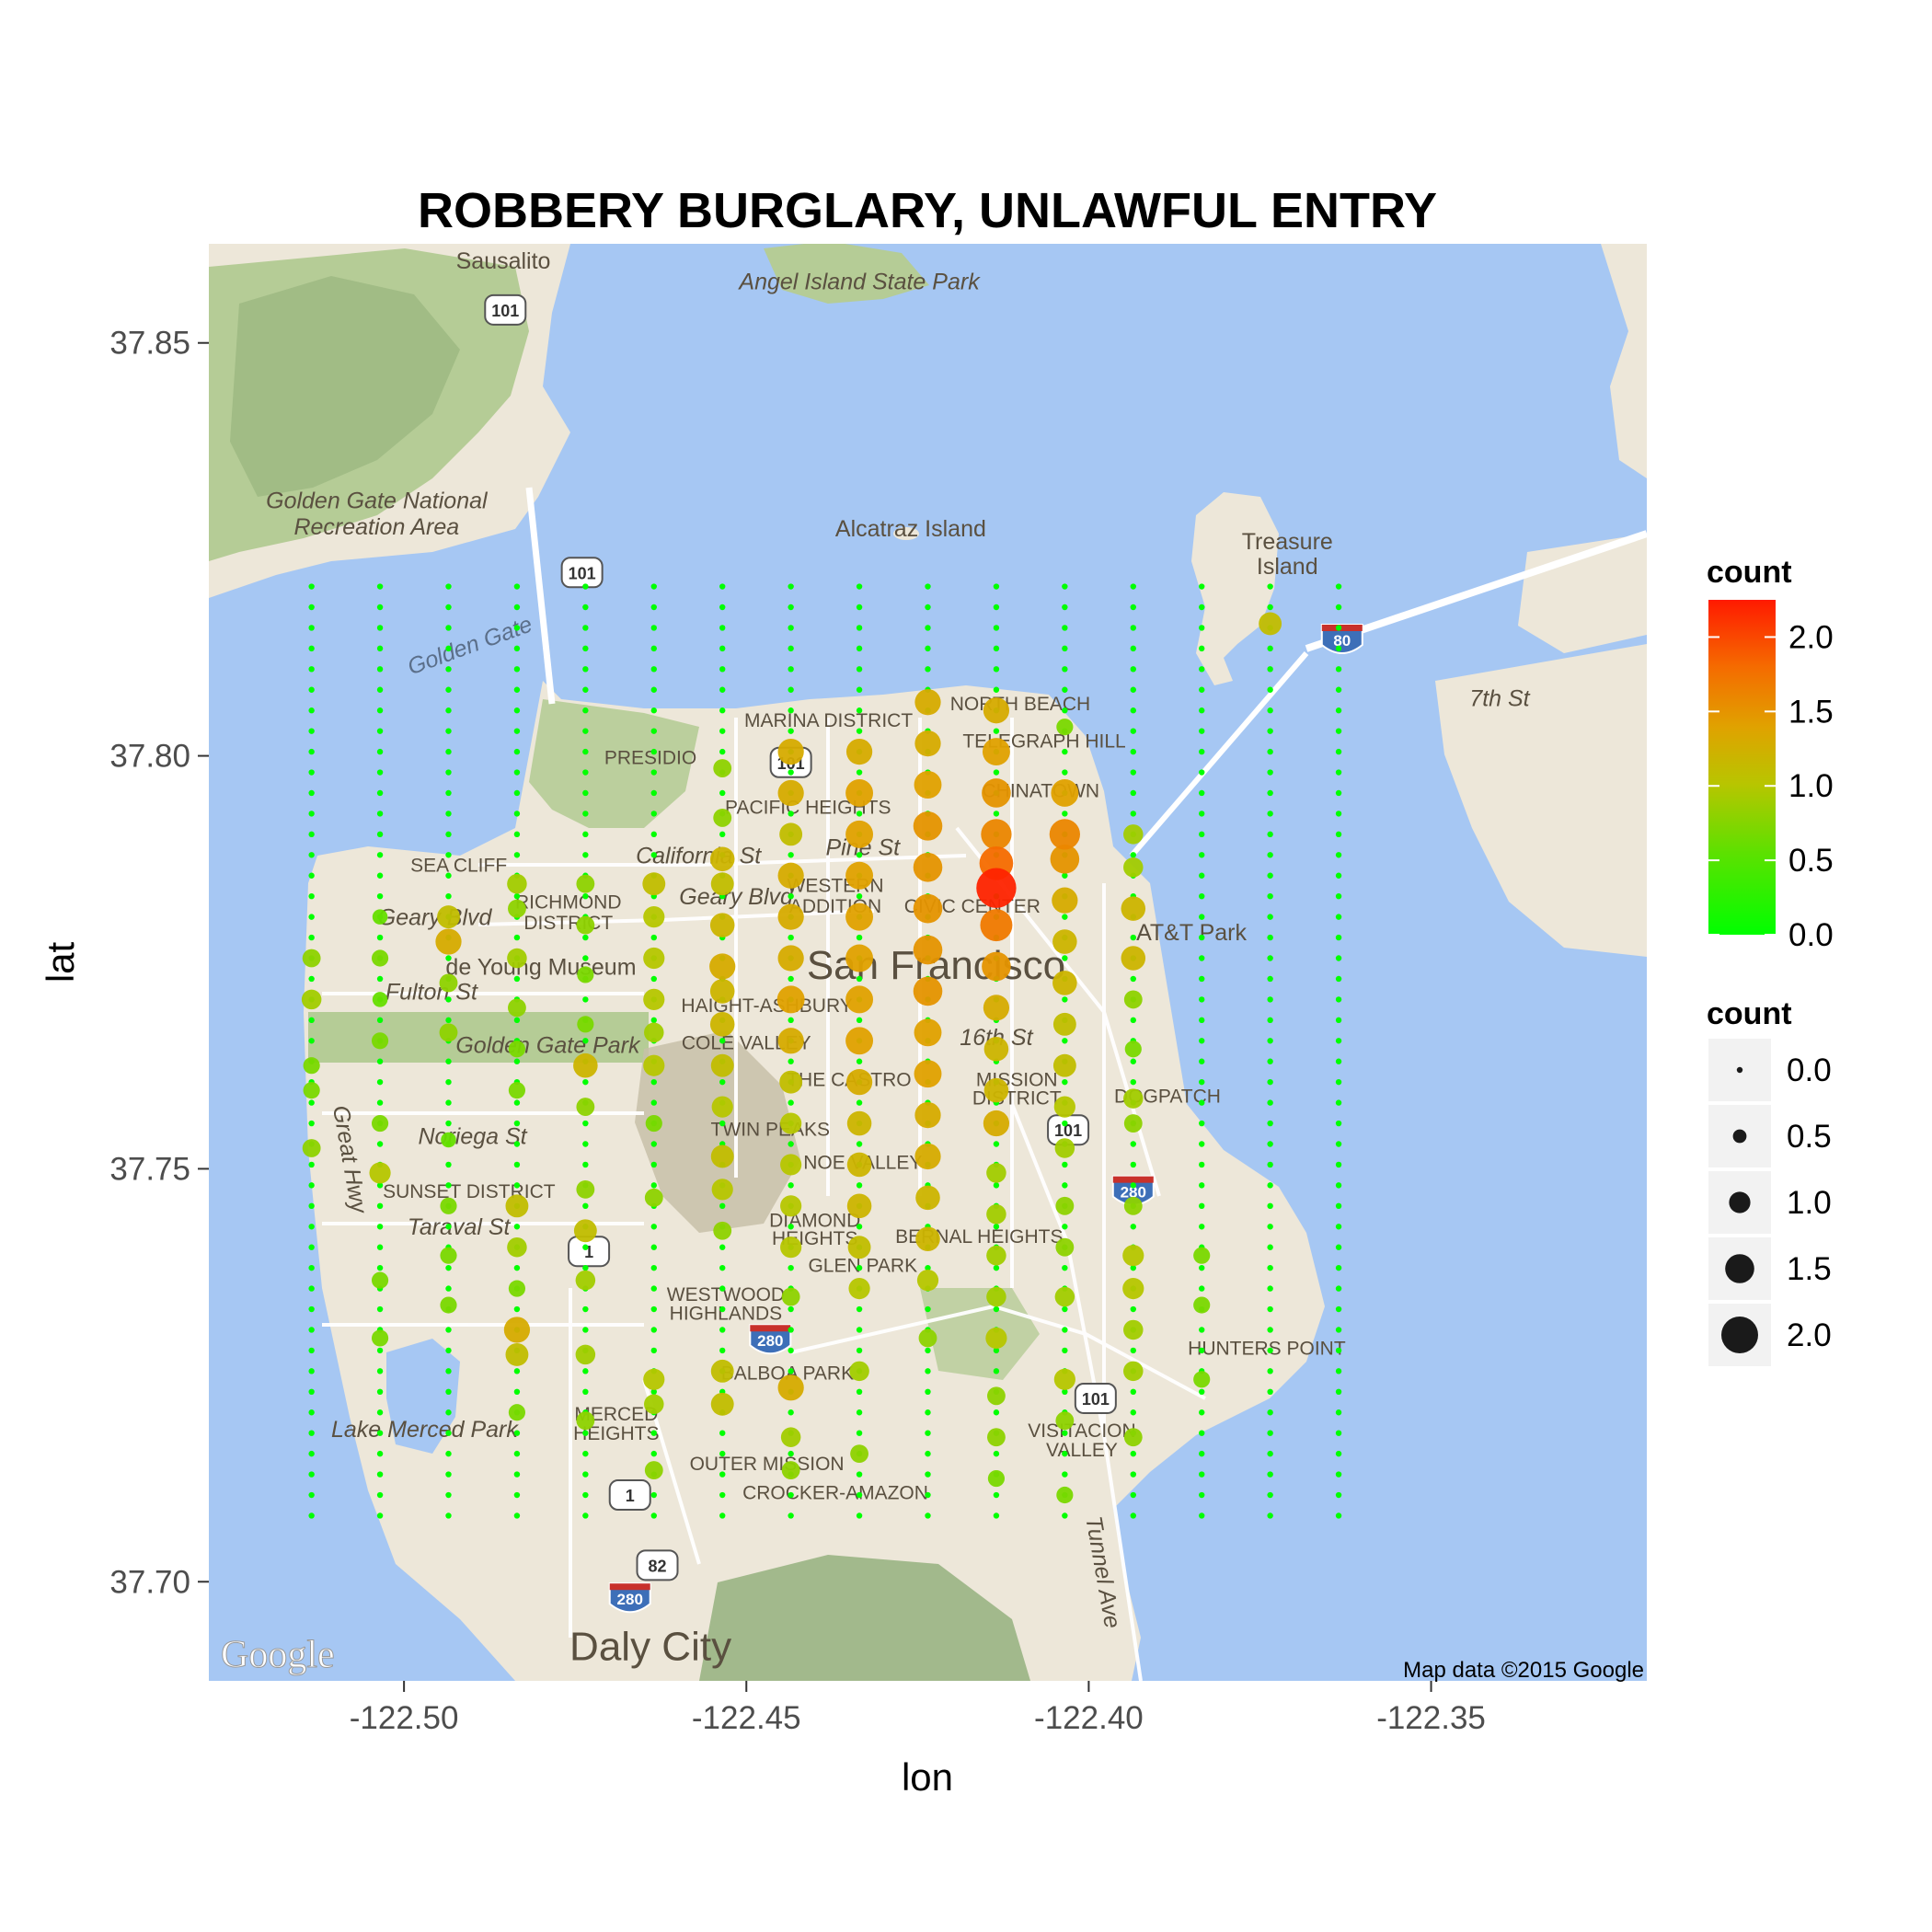  I want to click on size-legend-label: 0.5, so click(1809, 1137).